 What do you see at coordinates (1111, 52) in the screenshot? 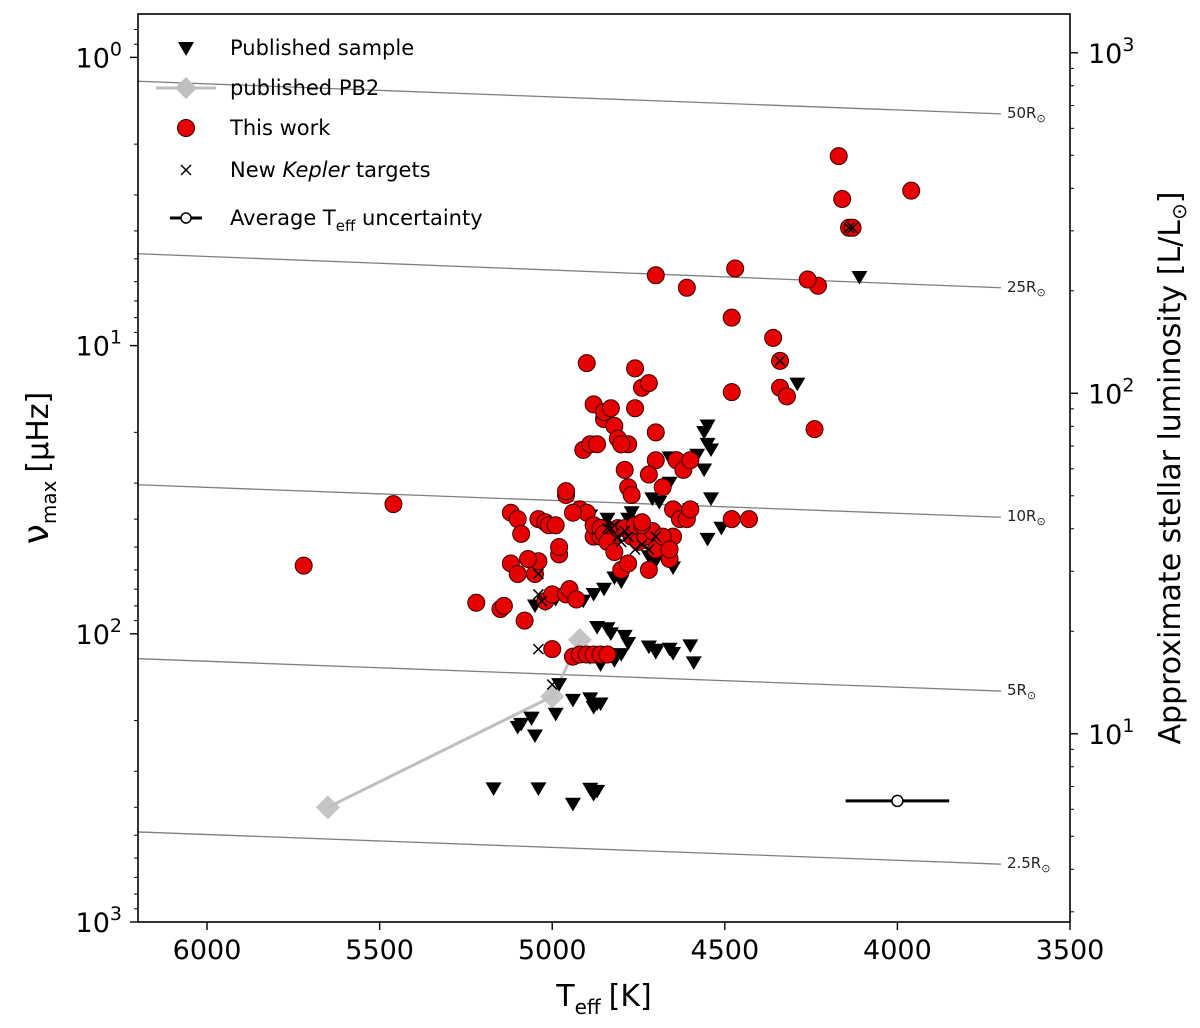
I see `y-right-tick-label: 10³` at bounding box center [1111, 52].